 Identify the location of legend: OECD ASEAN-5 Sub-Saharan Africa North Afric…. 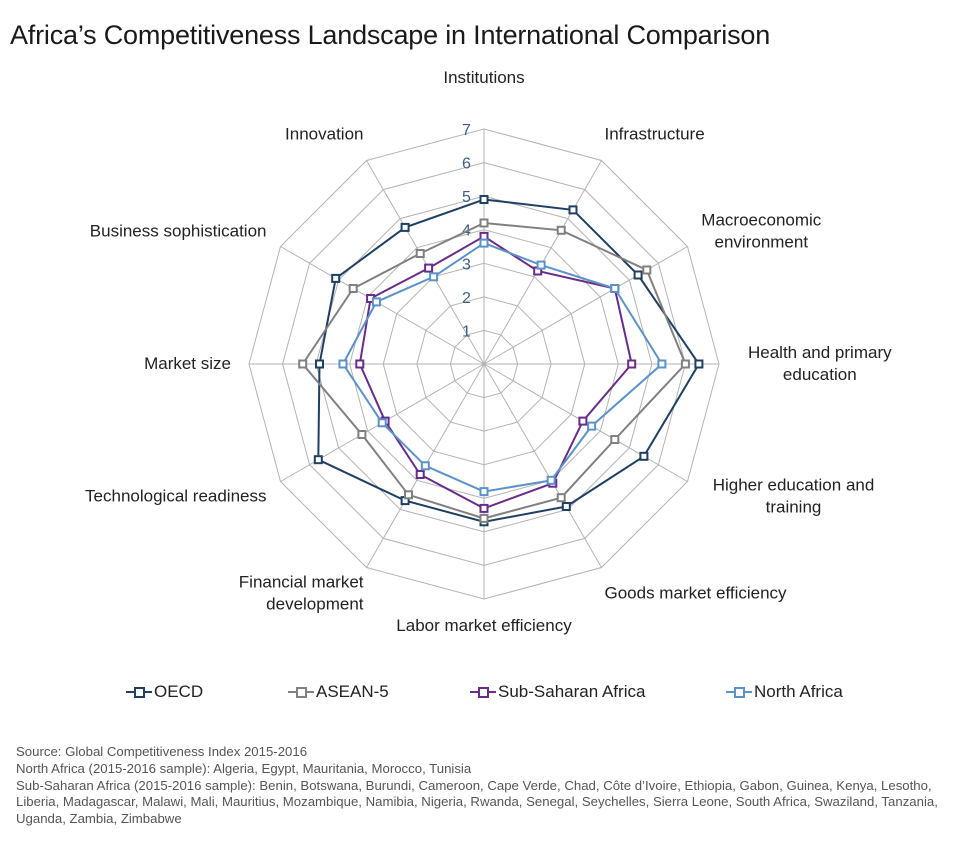
(510, 695).